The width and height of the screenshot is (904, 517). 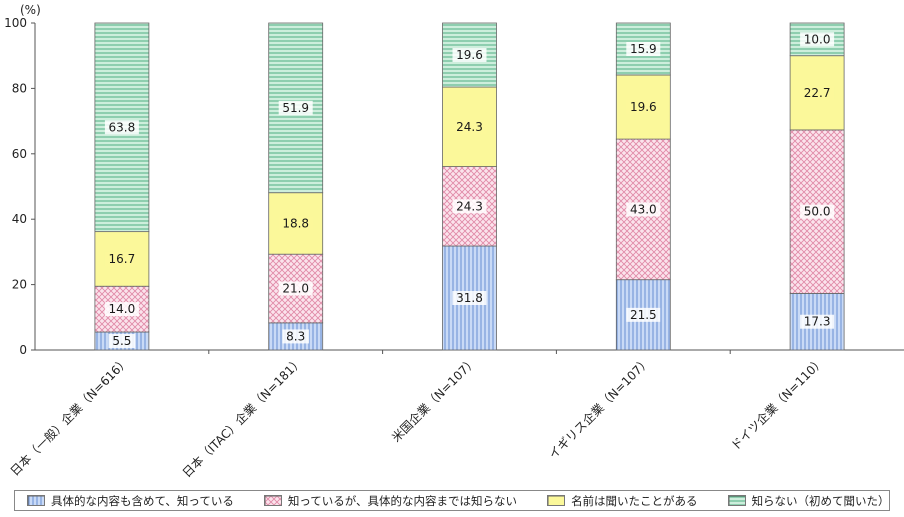 What do you see at coordinates (599, 408) in the screenshot?
I see `category-label: イギリス企業（N=107）` at bounding box center [599, 408].